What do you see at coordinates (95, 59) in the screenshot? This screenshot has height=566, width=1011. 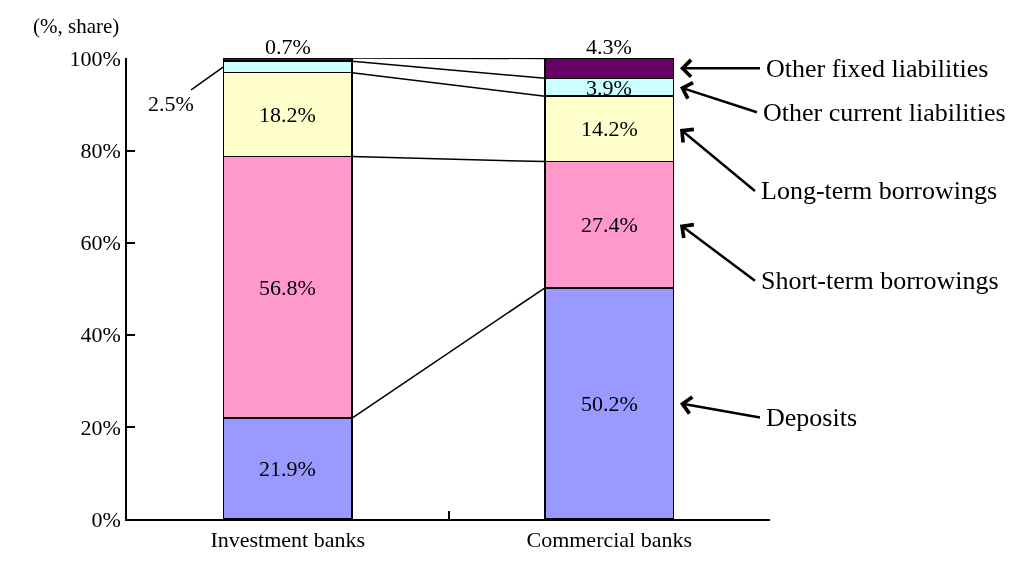 I see `y-tick-label: 100%` at bounding box center [95, 59].